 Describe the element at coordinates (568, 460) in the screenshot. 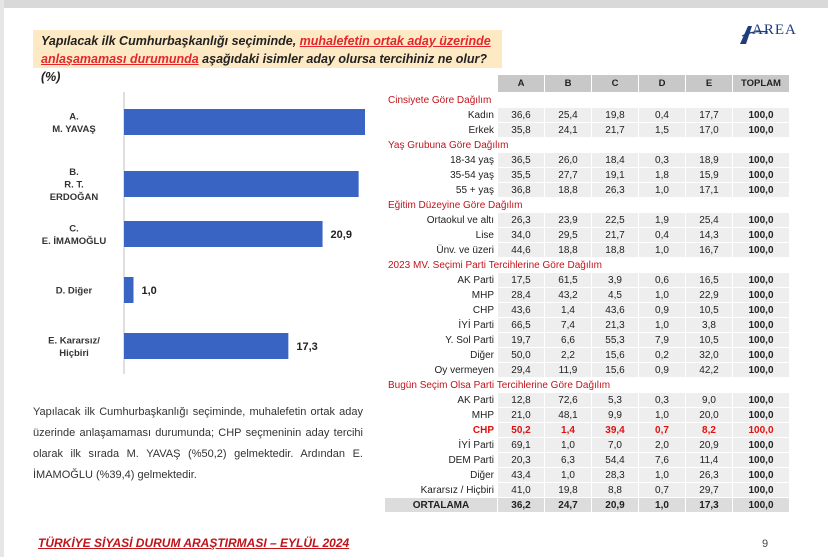

I see `table-cell: 6,3` at that location.